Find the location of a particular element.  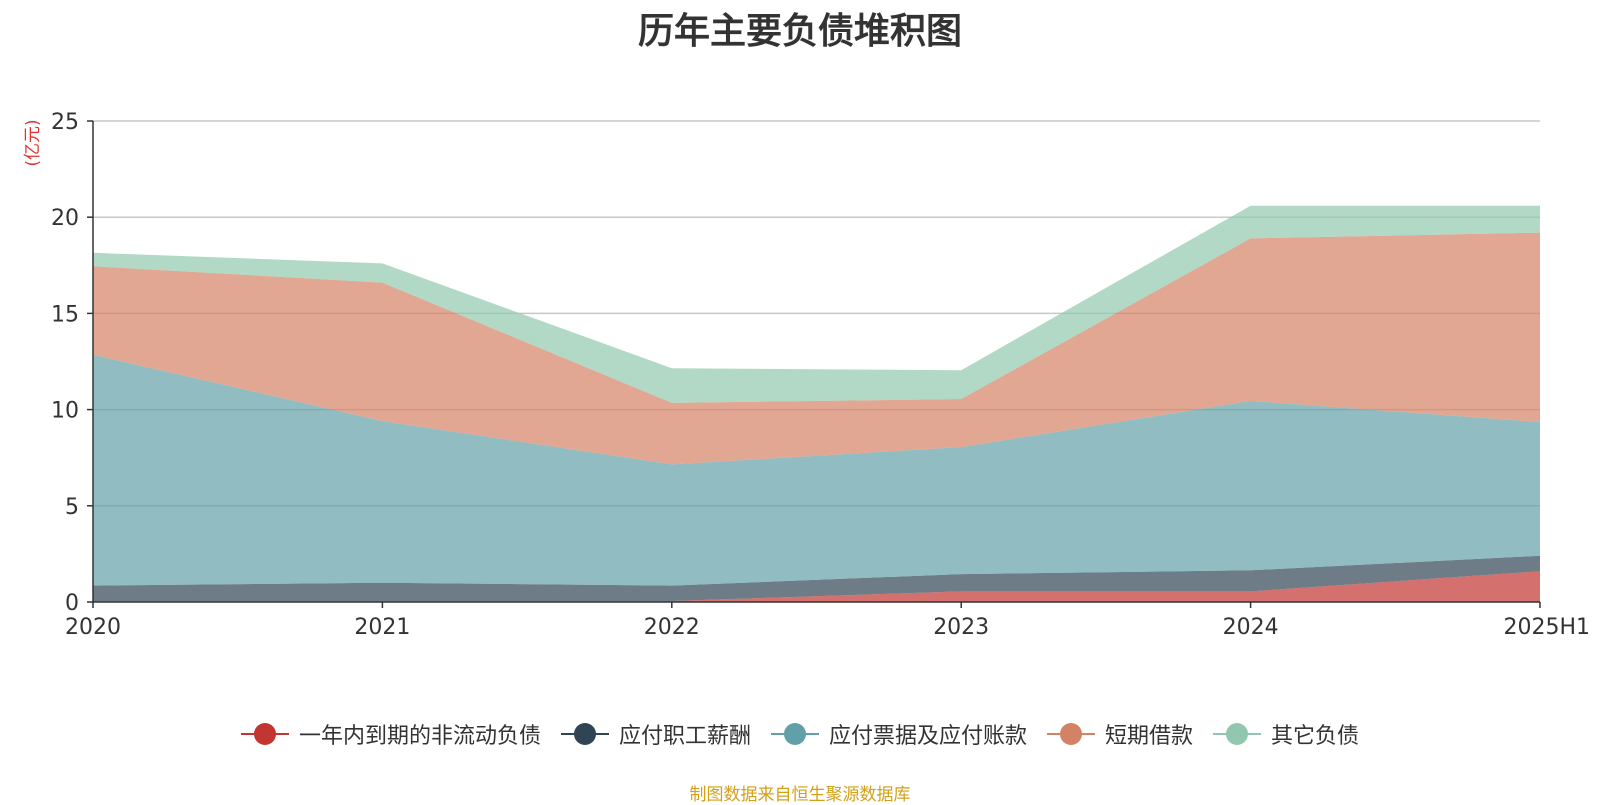

legend-item-4: 短期借款 is located at coordinates (1120, 734).